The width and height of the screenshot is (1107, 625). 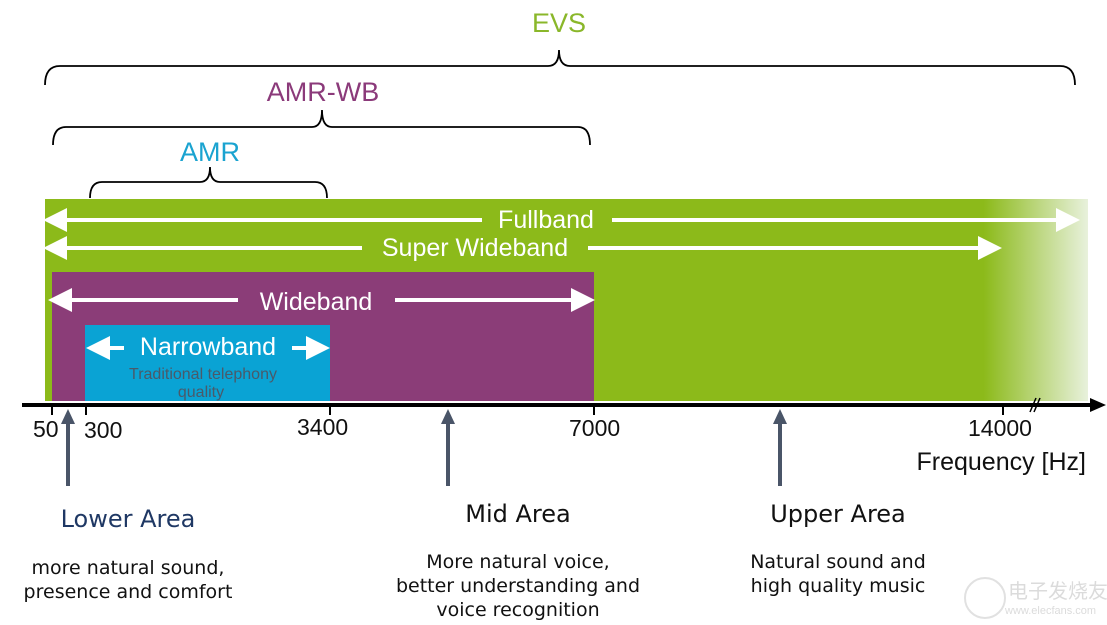 I want to click on lower-area-desc: more natural sound,, so click(x=128, y=568).